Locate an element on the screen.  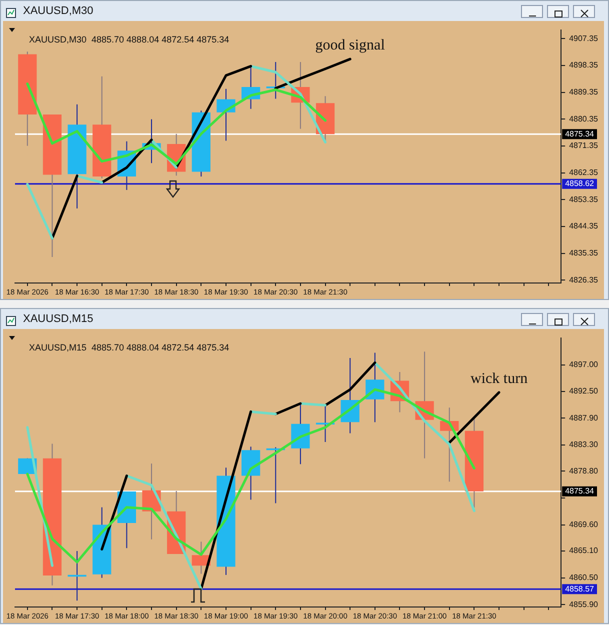
annotation: good signal is located at coordinates (350, 45).